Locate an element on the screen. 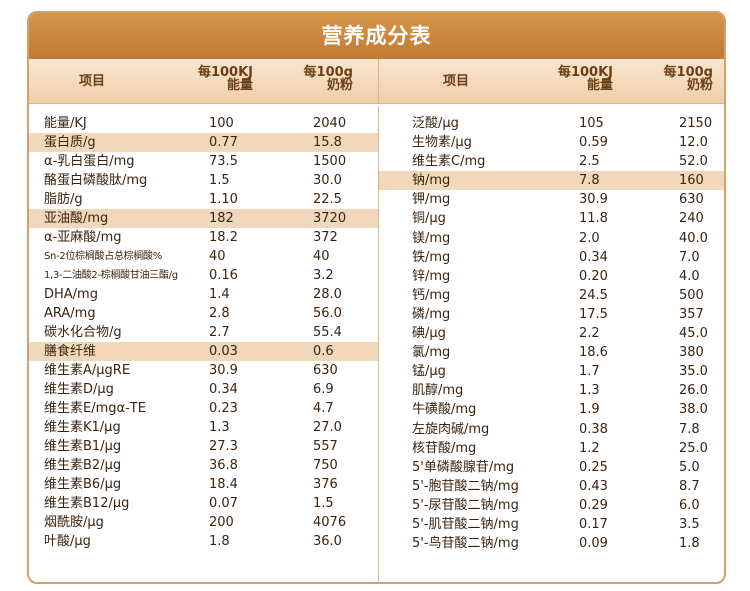 The height and width of the screenshot is (591, 750). header-per-g-right: 每100g 奶粉 is located at coordinates (688, 79).